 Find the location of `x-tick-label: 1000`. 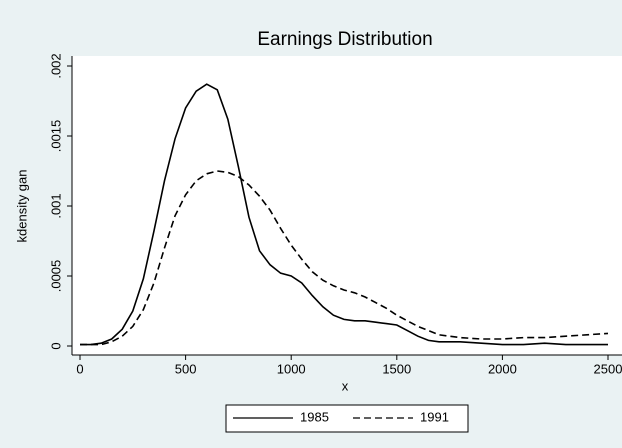

x-tick-label: 1000 is located at coordinates (291, 368).